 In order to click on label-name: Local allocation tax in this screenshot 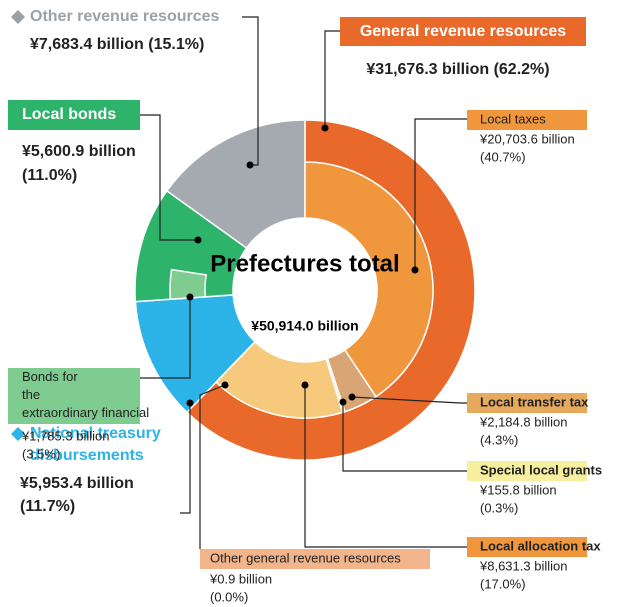, I will do `click(540, 545)`.